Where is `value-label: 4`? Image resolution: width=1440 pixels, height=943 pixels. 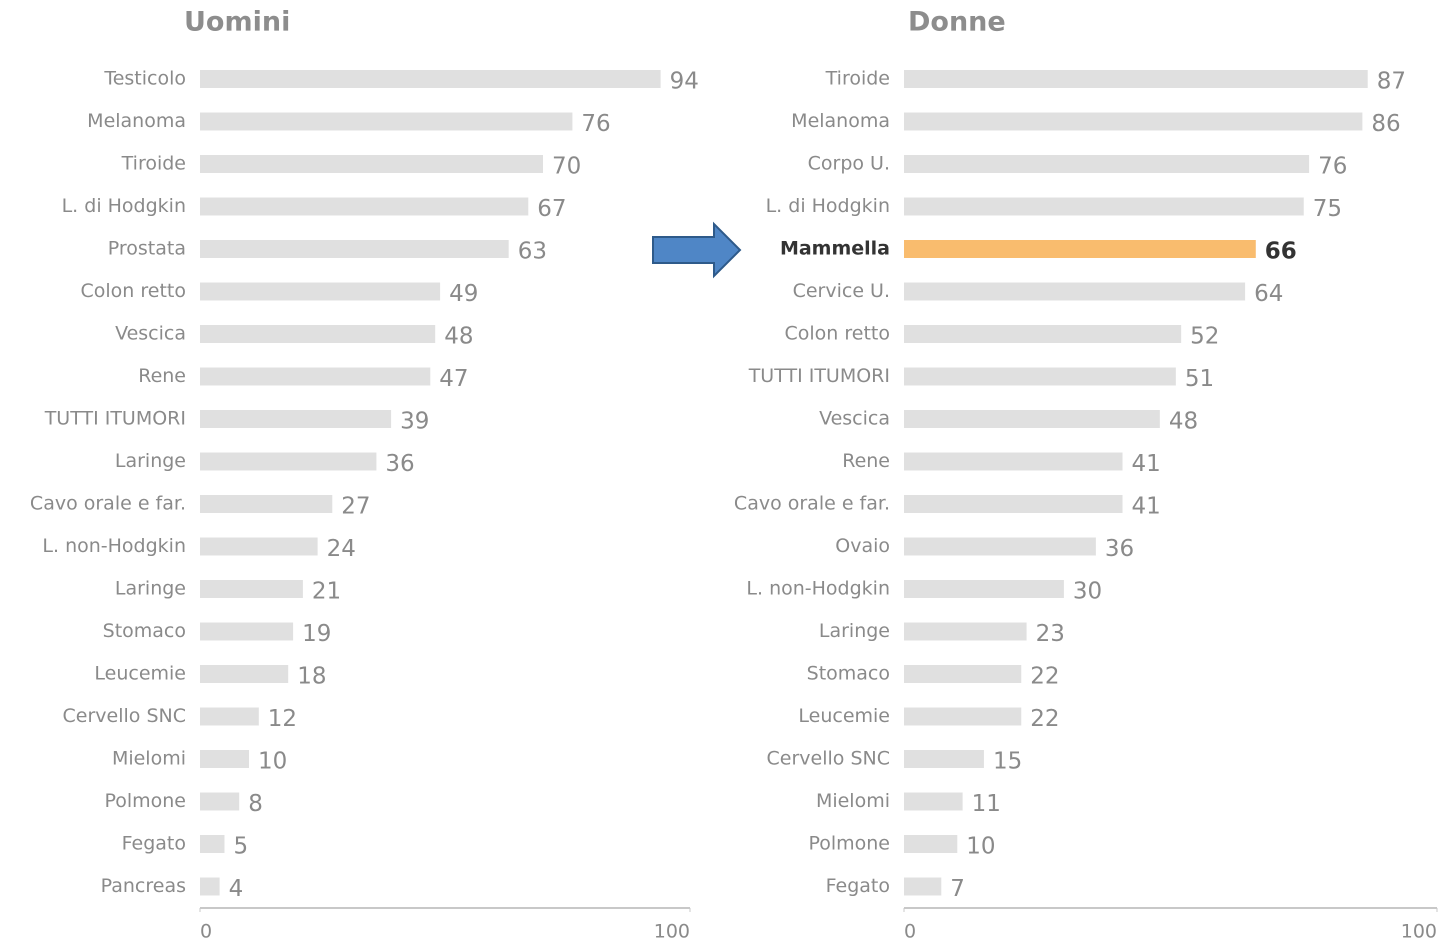 value-label: 4 is located at coordinates (236, 889).